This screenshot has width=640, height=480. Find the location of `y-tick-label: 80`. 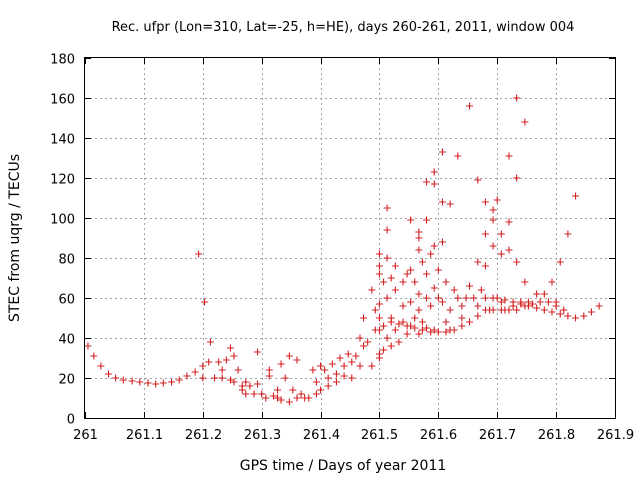

y-tick-label: 80 is located at coordinates (66, 260).